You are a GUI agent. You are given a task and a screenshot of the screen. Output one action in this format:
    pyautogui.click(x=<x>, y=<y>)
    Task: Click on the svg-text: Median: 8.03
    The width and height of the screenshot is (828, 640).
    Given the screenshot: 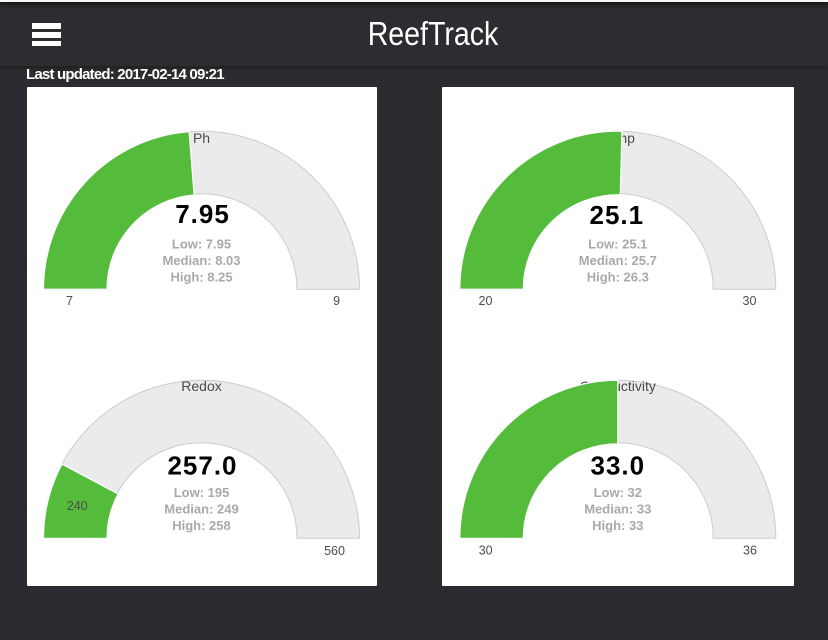 What is the action you would take?
    pyautogui.click(x=201, y=260)
    